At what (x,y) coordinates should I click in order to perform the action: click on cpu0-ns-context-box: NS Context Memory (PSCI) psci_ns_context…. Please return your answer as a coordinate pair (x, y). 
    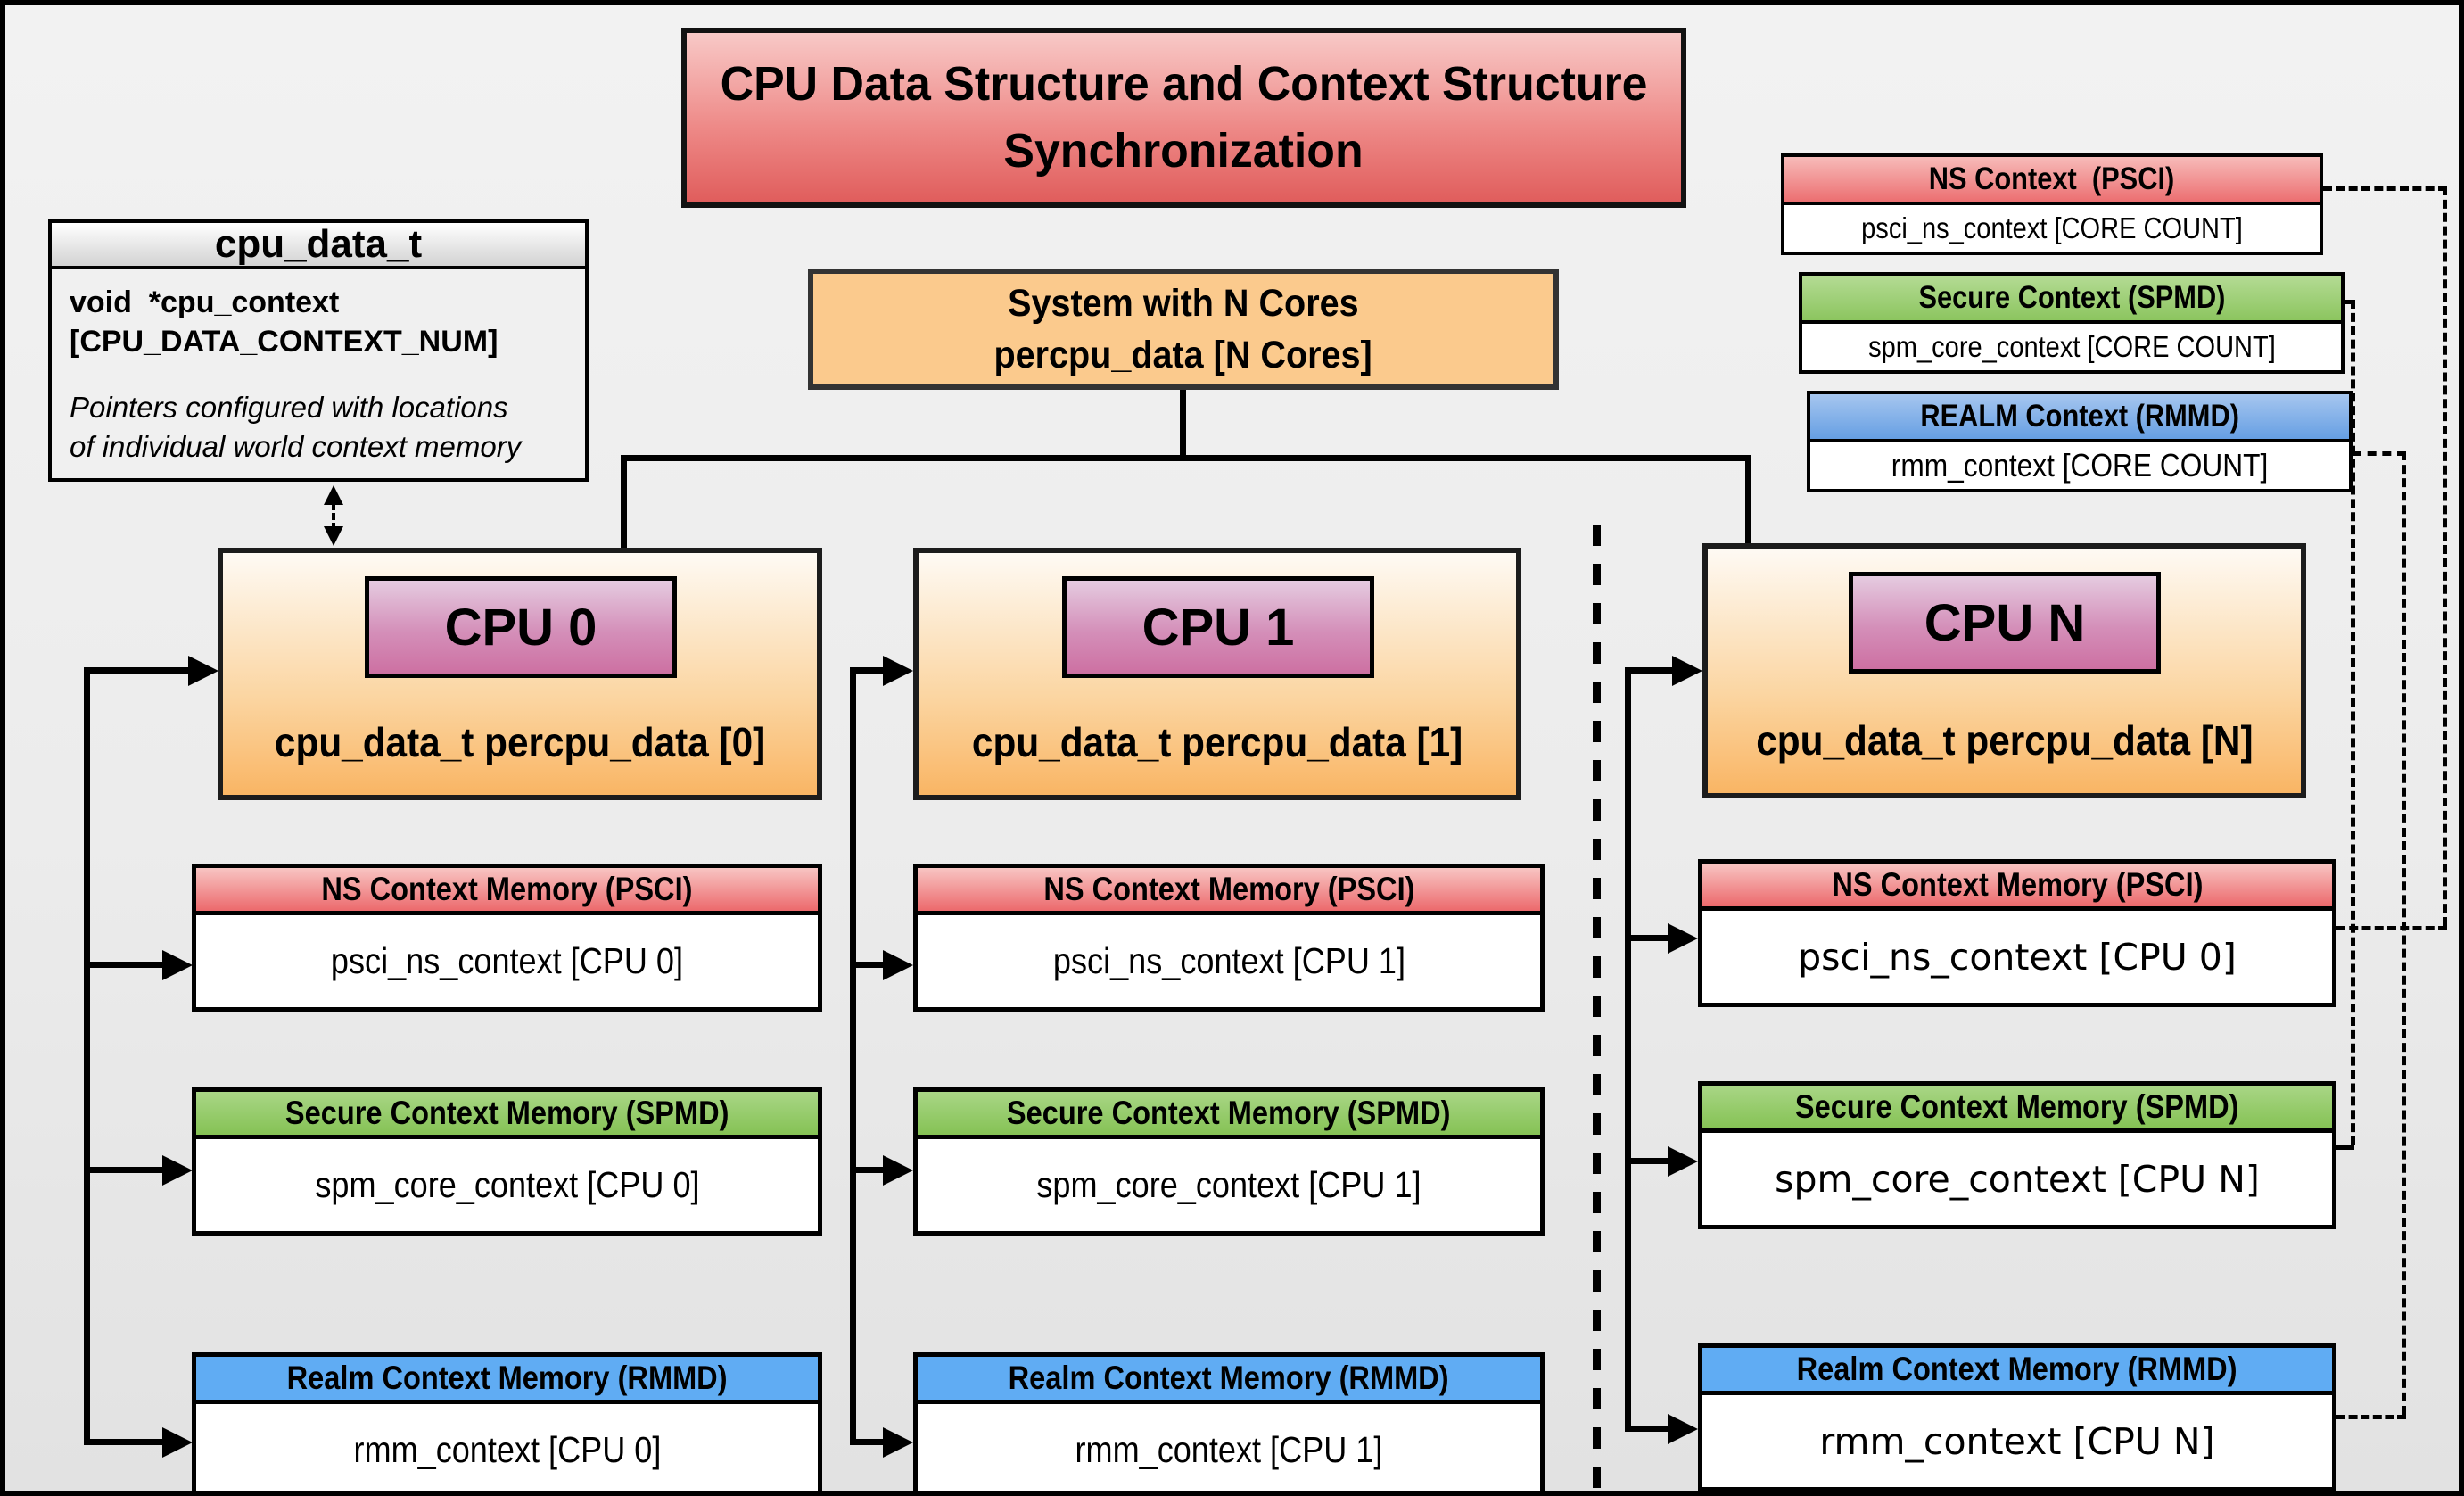
    Looking at the image, I should click on (507, 938).